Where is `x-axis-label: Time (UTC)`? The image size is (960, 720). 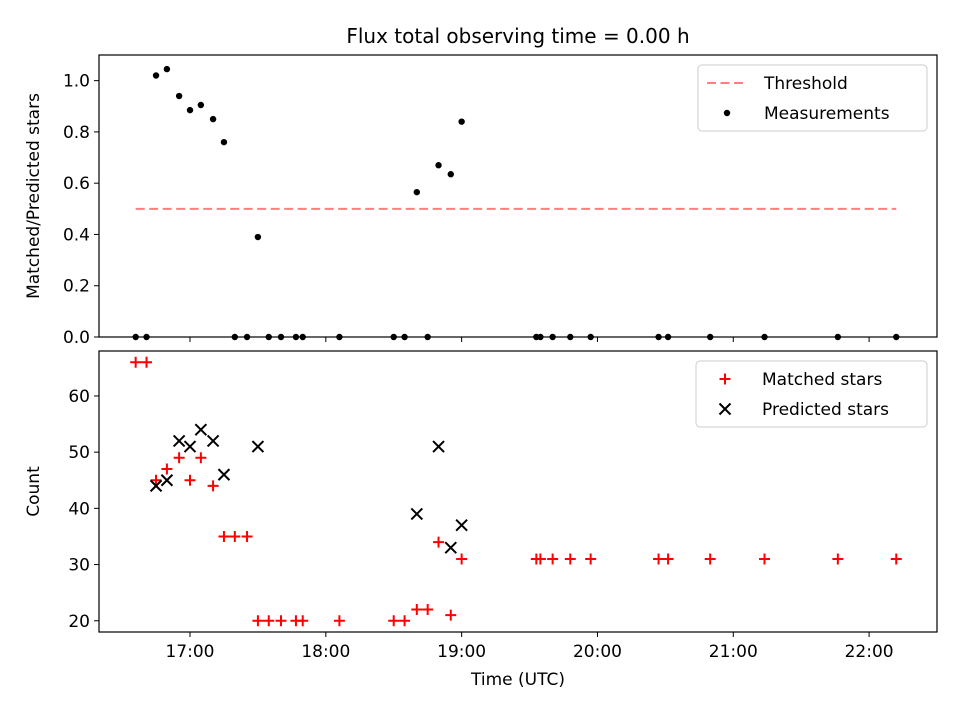 x-axis-label: Time (UTC) is located at coordinates (517, 680).